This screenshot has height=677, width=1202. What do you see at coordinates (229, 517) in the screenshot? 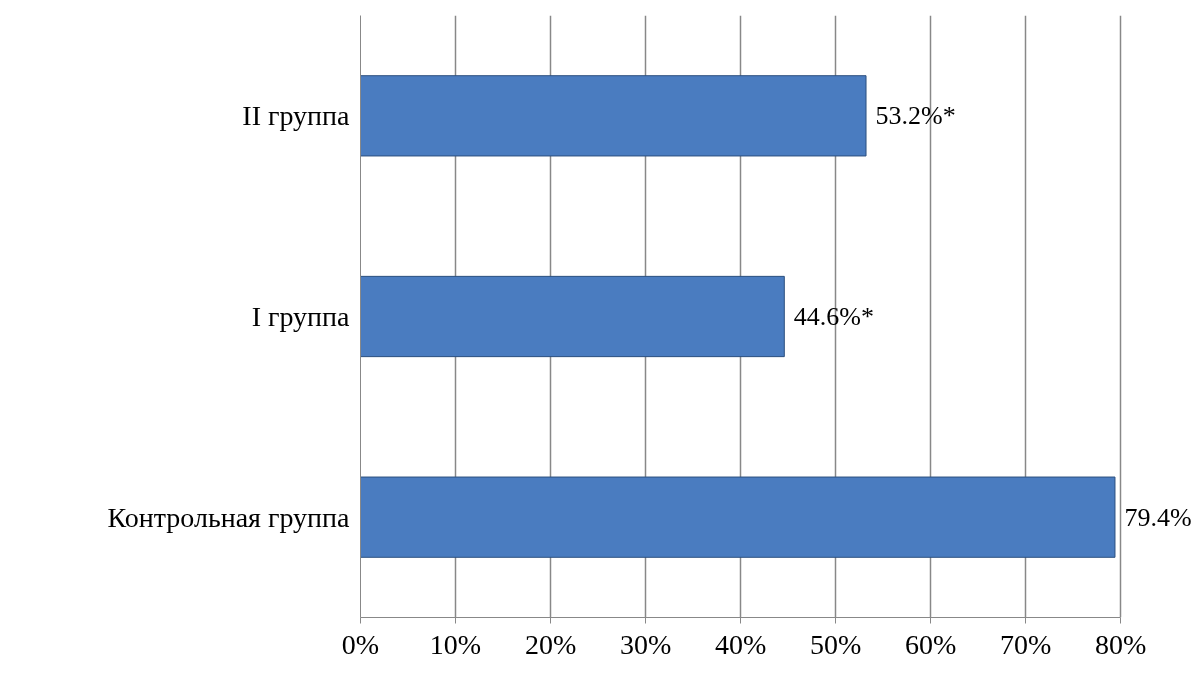
I see `y-tick-label: Контрольная группа` at bounding box center [229, 517].